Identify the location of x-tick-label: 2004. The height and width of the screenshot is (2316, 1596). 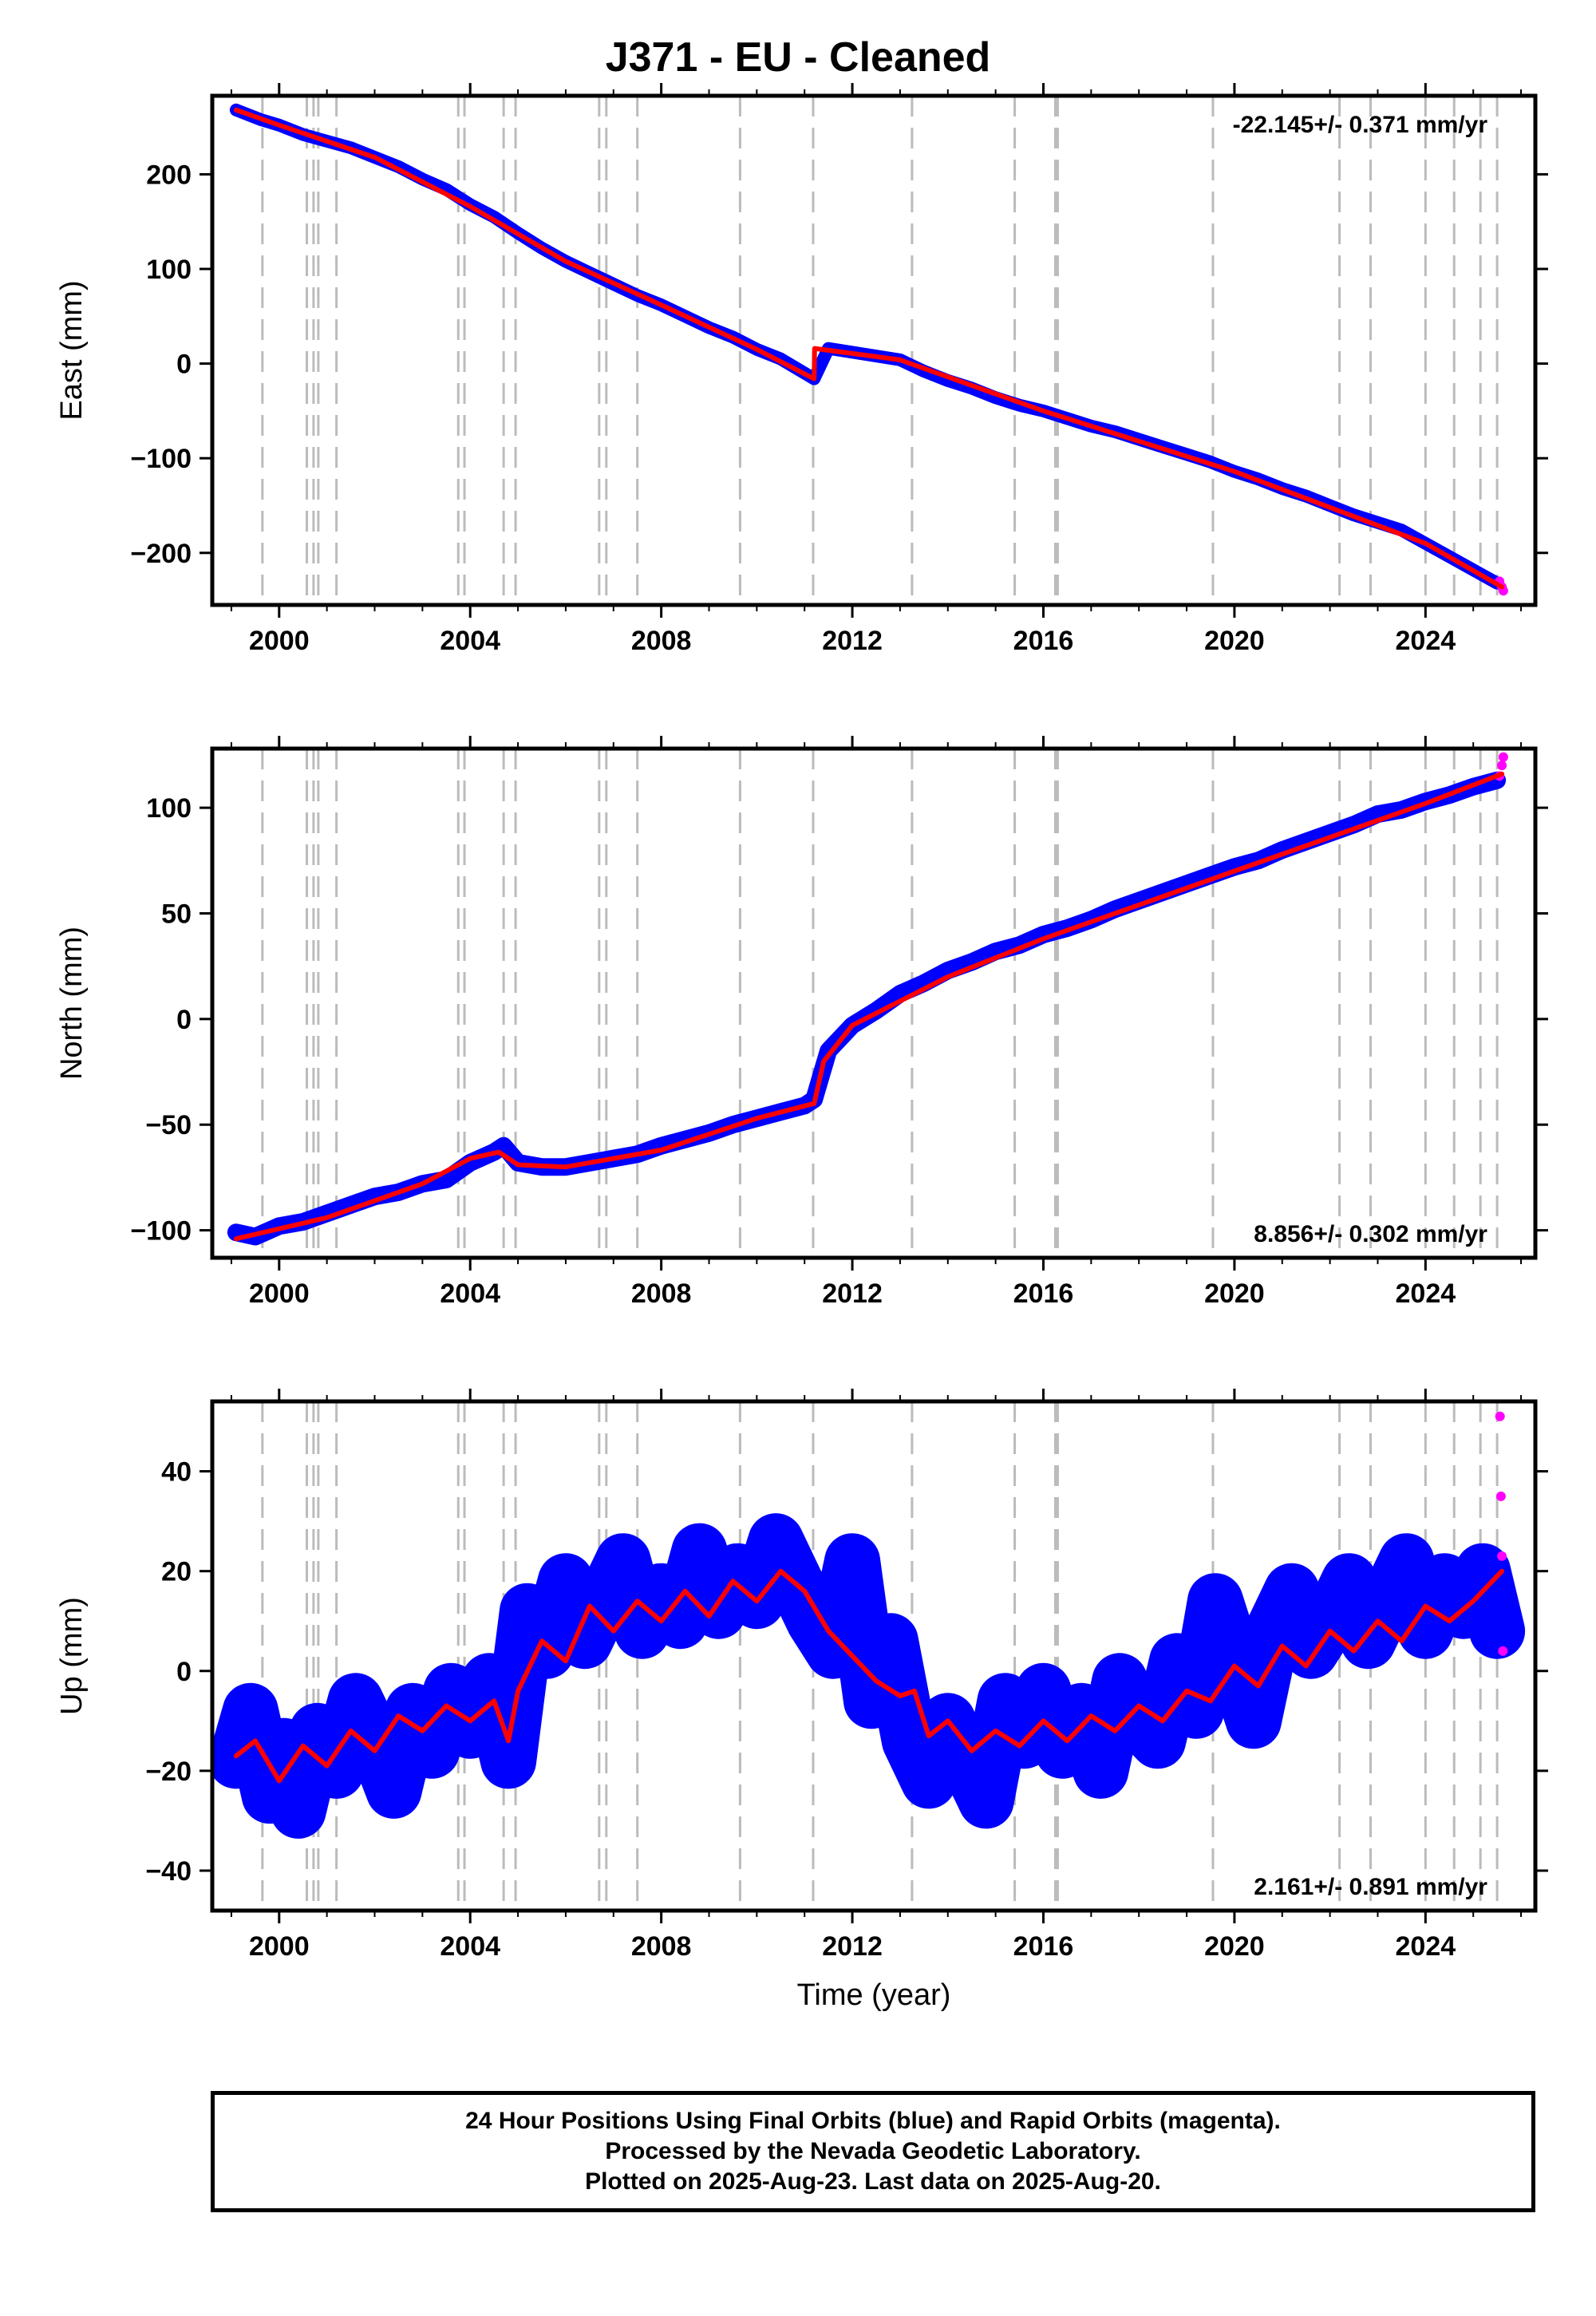
(470, 1947).